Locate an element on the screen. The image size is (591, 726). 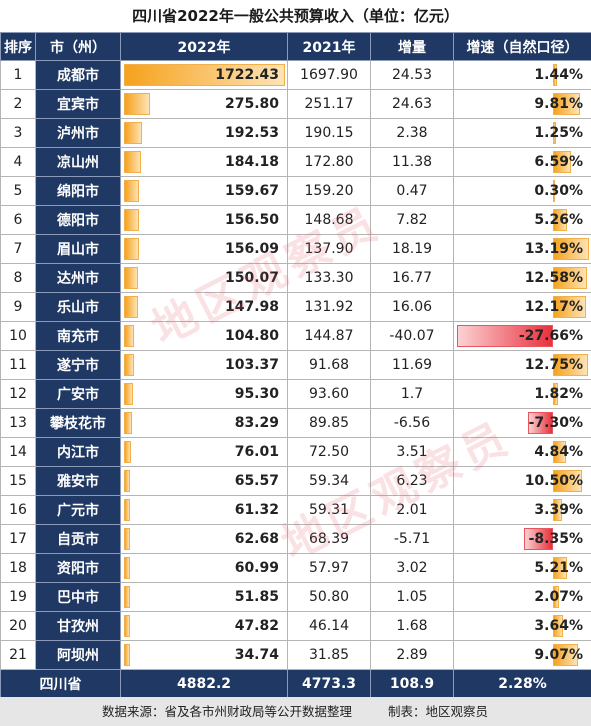
growth-rate-cell: 13.19% is located at coordinates (522, 249).